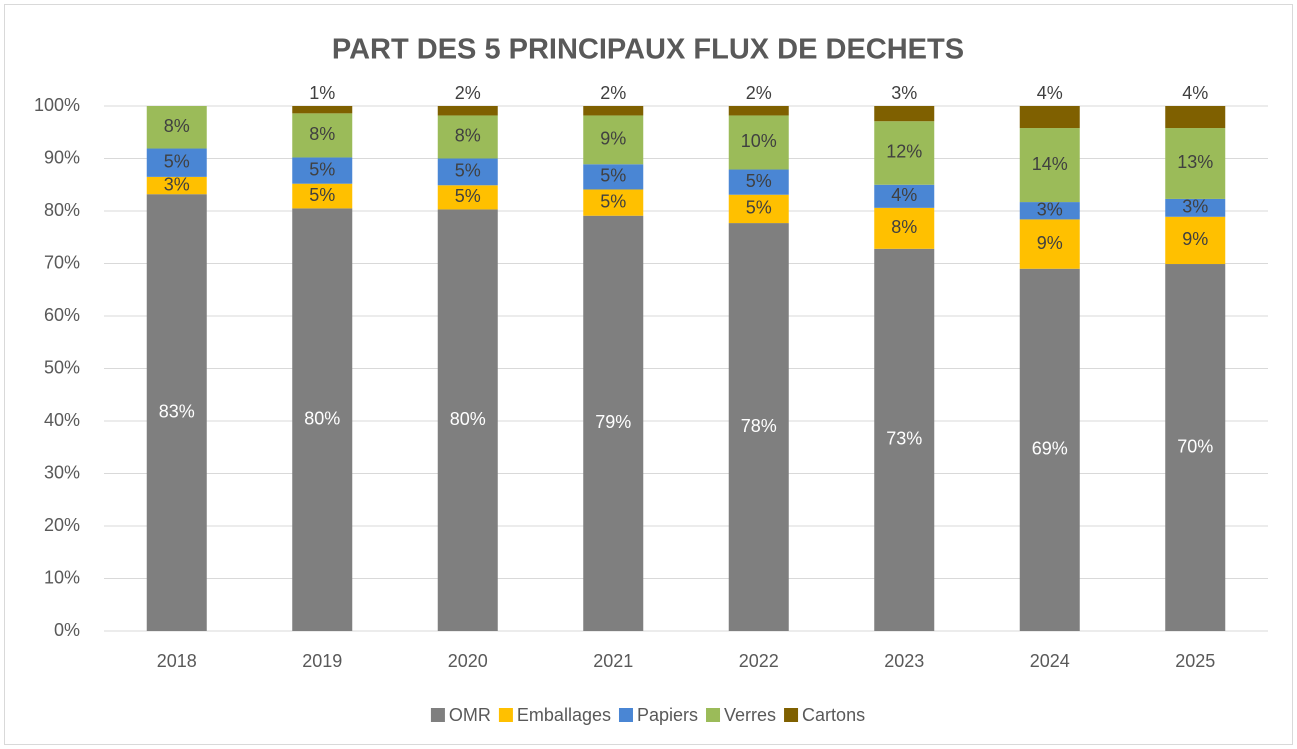 Image resolution: width=1297 pixels, height=749 pixels. I want to click on x-tick-label: 2022, so click(759, 661).